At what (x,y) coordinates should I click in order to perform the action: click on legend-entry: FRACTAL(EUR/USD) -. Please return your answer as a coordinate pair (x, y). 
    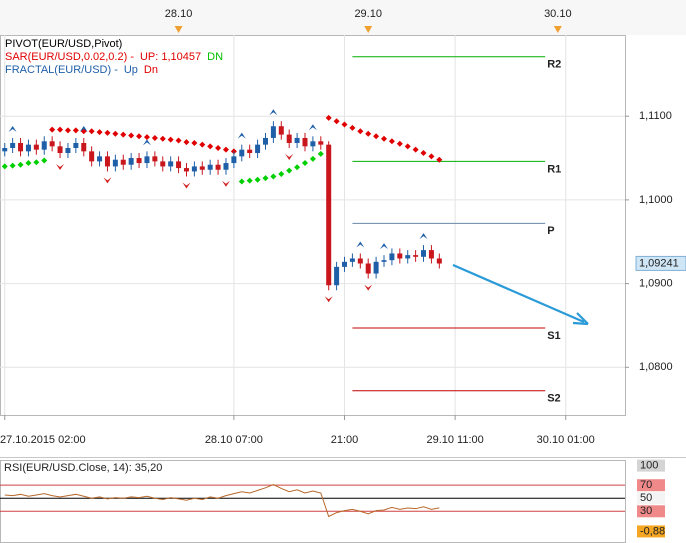
    Looking at the image, I should click on (61, 70).